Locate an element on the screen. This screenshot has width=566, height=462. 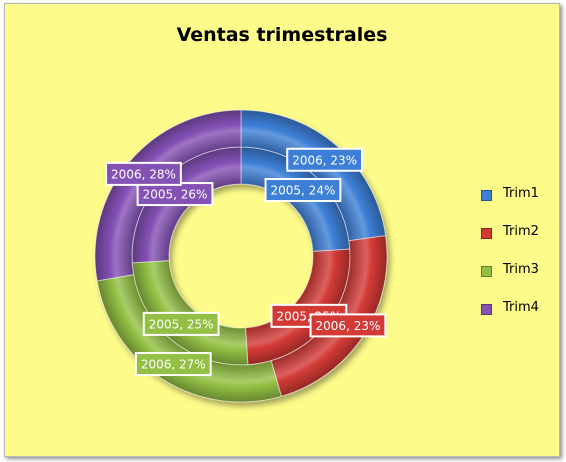
data-label-text: 2005, 24% is located at coordinates (303, 191).